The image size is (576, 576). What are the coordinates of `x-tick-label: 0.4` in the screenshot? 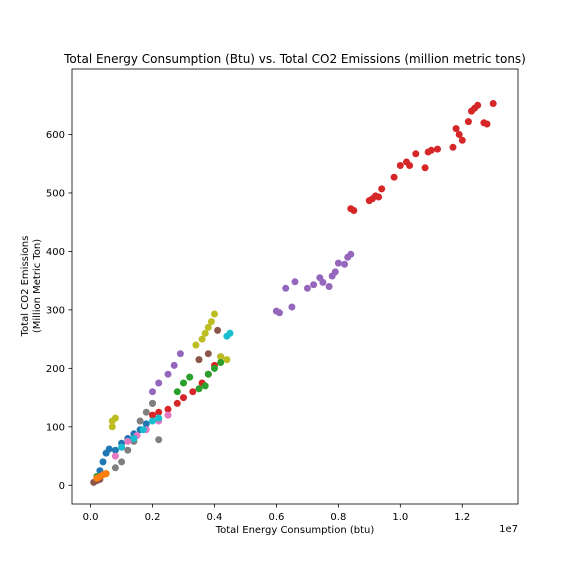 It's located at (215, 517).